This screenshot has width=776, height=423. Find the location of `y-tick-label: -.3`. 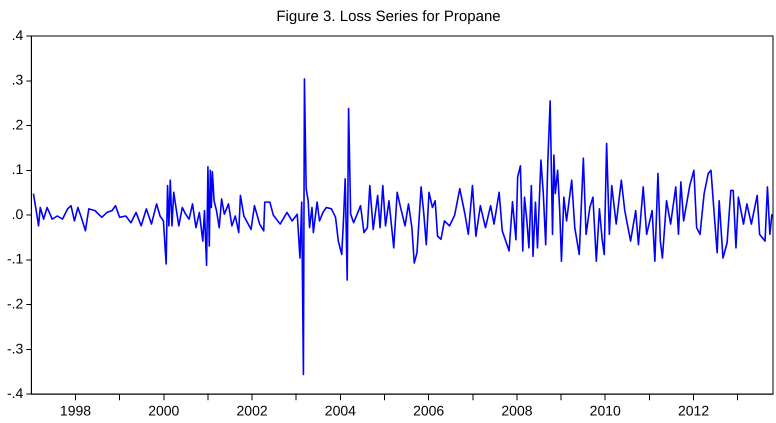

y-tick-label: -.3 is located at coordinates (15, 348).